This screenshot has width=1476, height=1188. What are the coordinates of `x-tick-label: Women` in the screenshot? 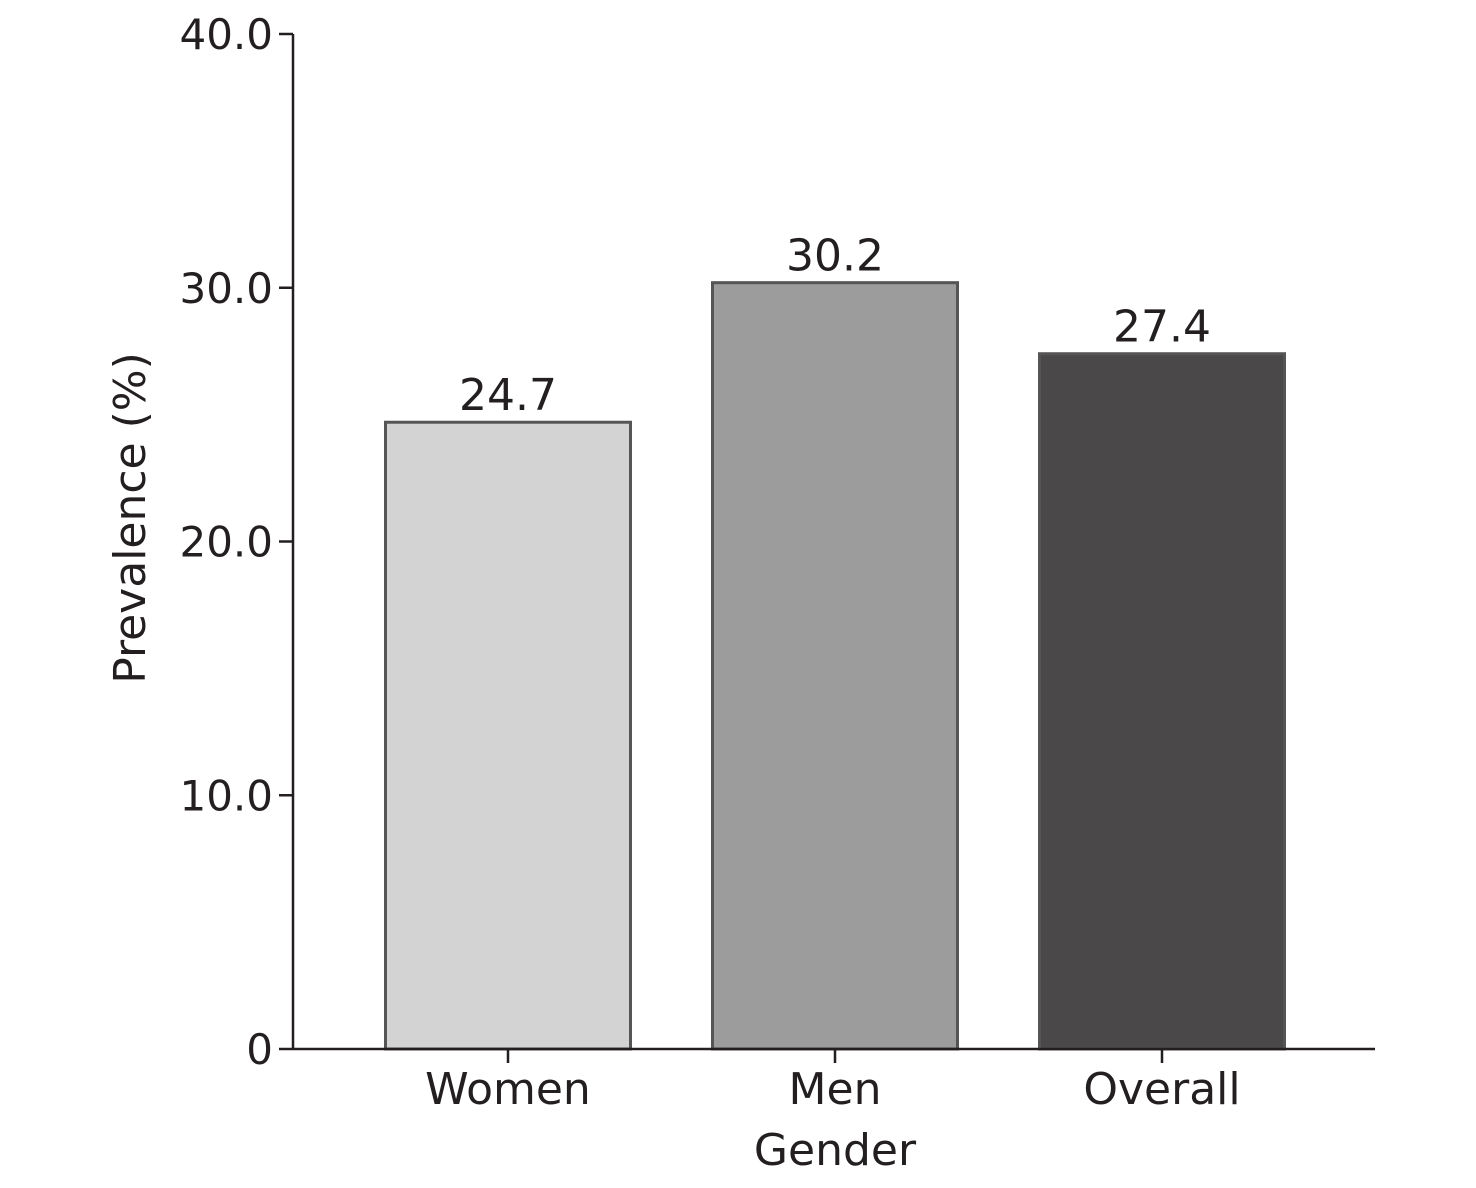 It's located at (508, 1089).